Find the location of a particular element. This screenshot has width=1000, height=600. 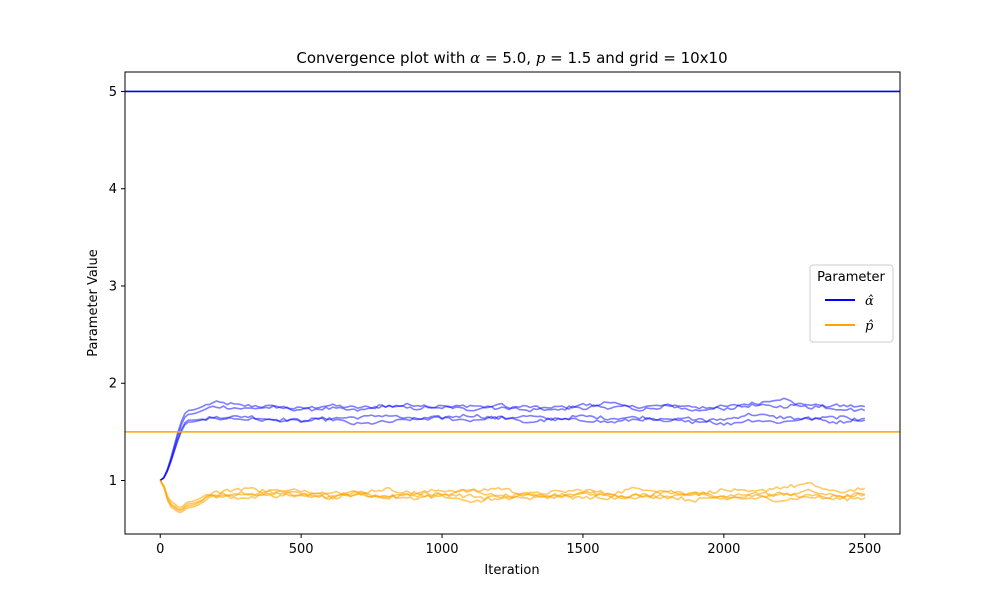

legend: Parameter α̂ p̂ is located at coordinates (851, 303).